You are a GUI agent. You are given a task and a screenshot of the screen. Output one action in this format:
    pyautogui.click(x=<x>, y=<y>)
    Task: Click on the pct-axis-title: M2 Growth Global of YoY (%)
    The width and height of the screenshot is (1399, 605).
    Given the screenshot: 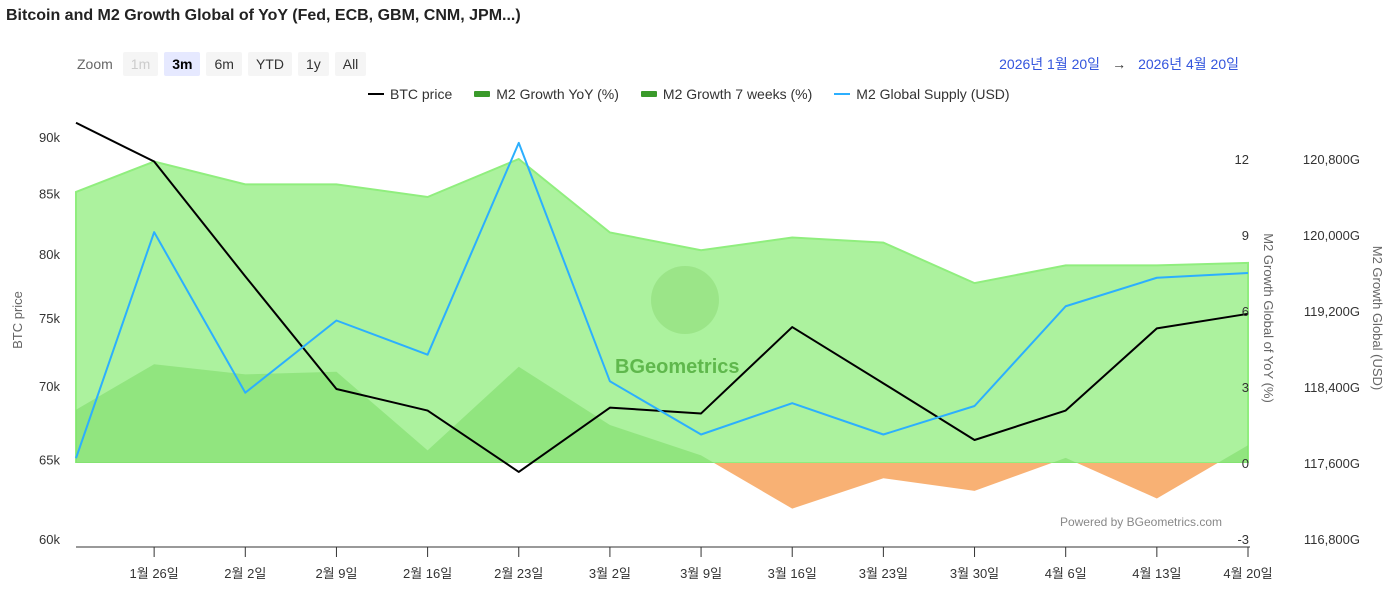 What is the action you would take?
    pyautogui.click(x=1268, y=318)
    